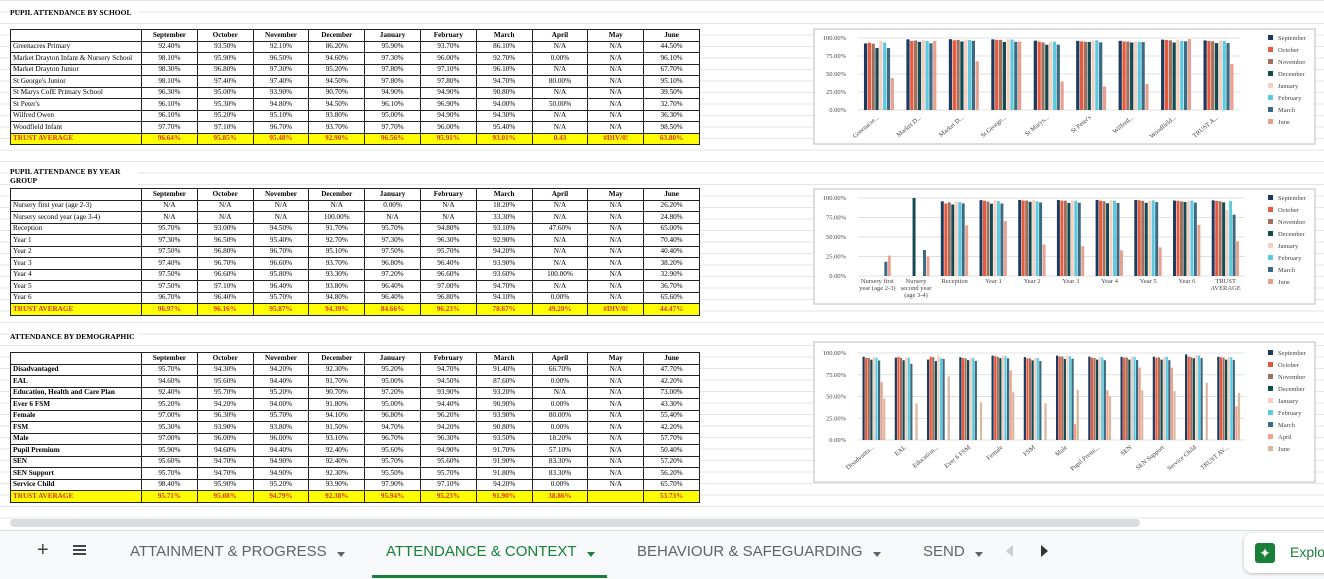 Image resolution: width=1324 pixels, height=579 pixels. Describe the element at coordinates (1284, 553) in the screenshot. I see `explore-button: ✦ Explor` at that location.